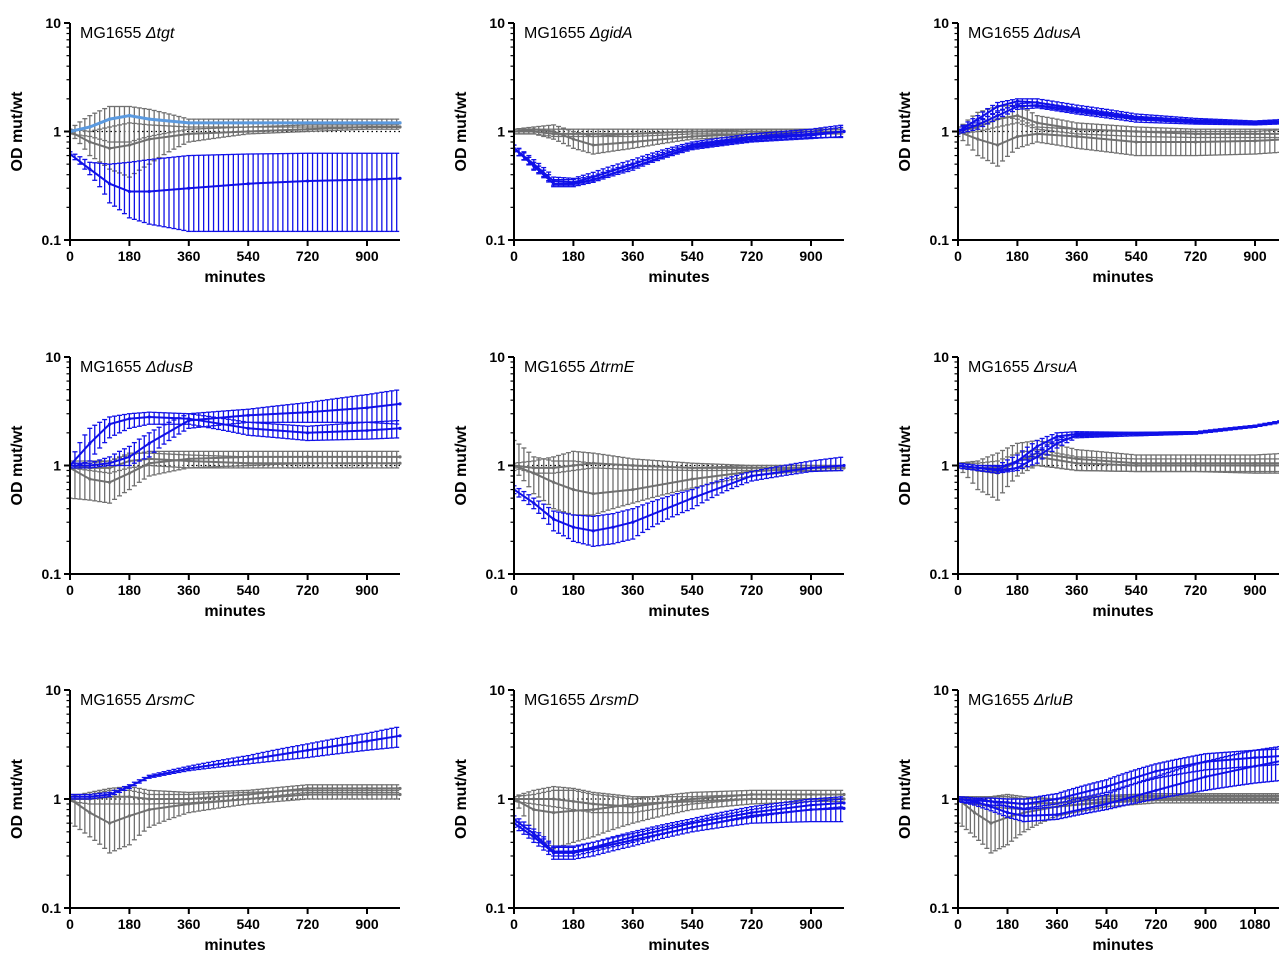  I want to click on y-tick-label: 10, so click(53, 23).